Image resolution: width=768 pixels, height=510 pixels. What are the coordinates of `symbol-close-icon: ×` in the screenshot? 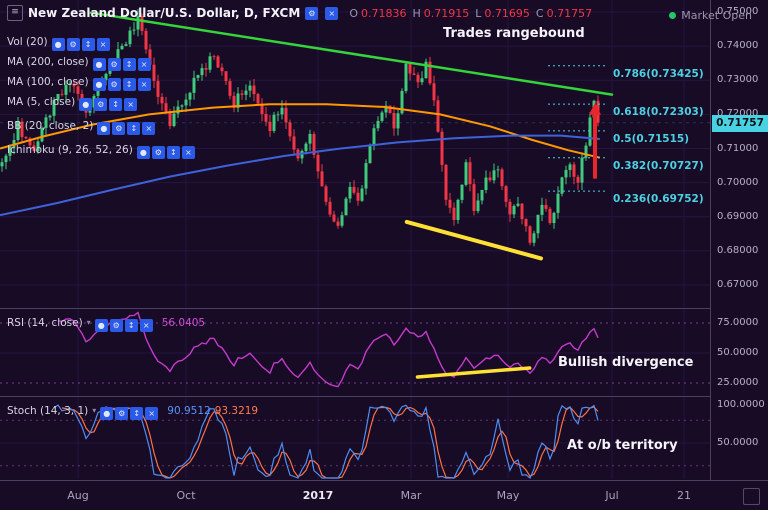 It's located at (332, 13).